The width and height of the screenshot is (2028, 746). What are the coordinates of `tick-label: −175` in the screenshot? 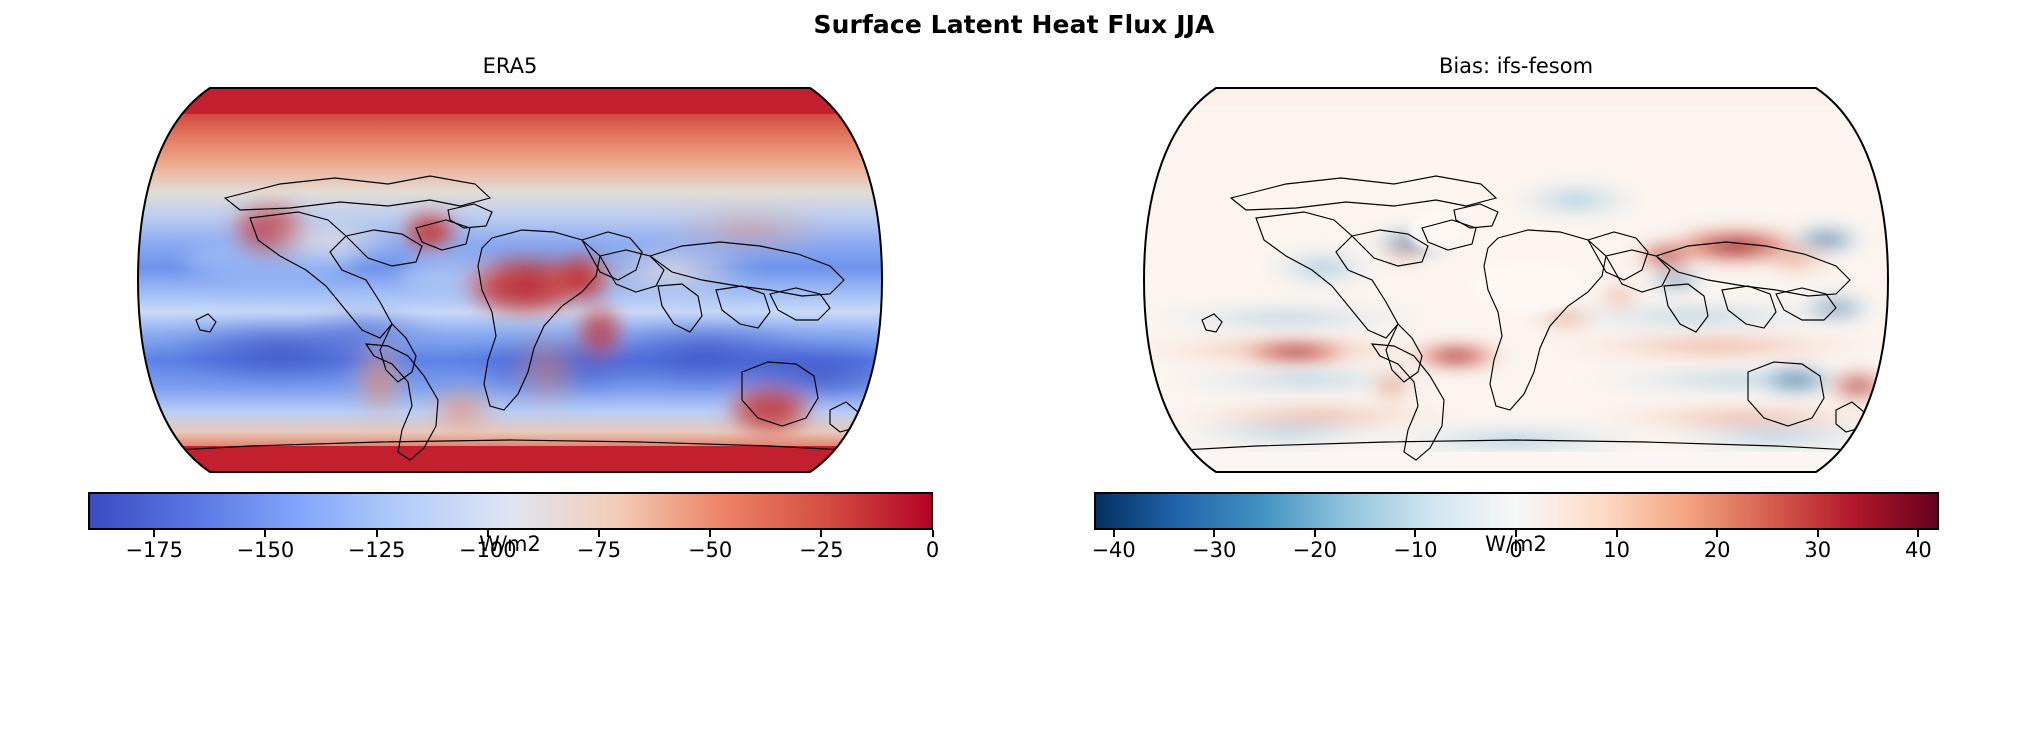 It's located at (154, 550).